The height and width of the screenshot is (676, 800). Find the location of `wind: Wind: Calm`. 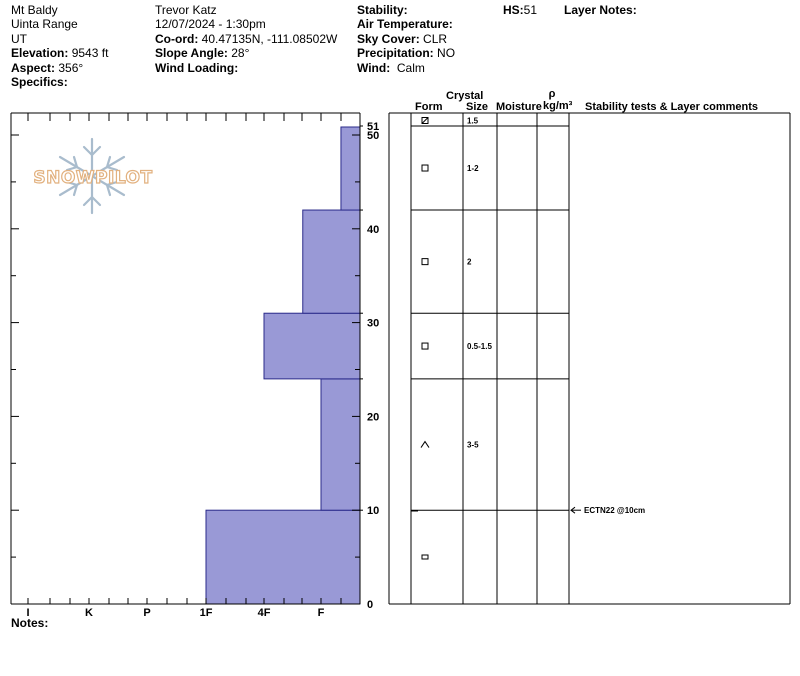

wind: Wind: Calm is located at coordinates (391, 68).